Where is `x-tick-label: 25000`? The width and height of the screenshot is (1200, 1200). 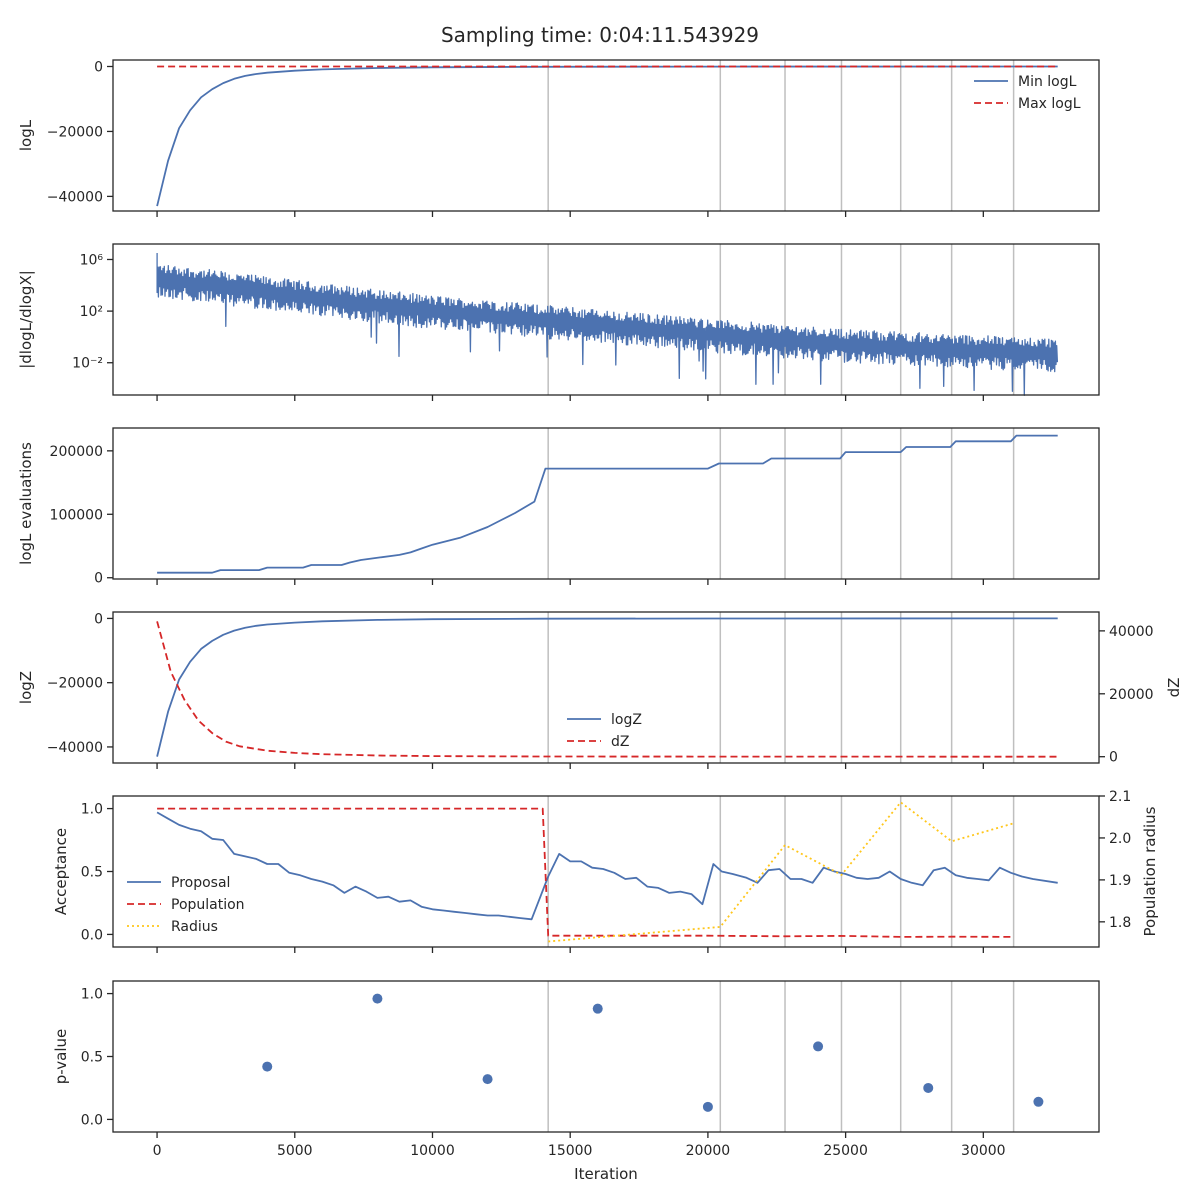 x-tick-label: 25000 is located at coordinates (845, 1151).